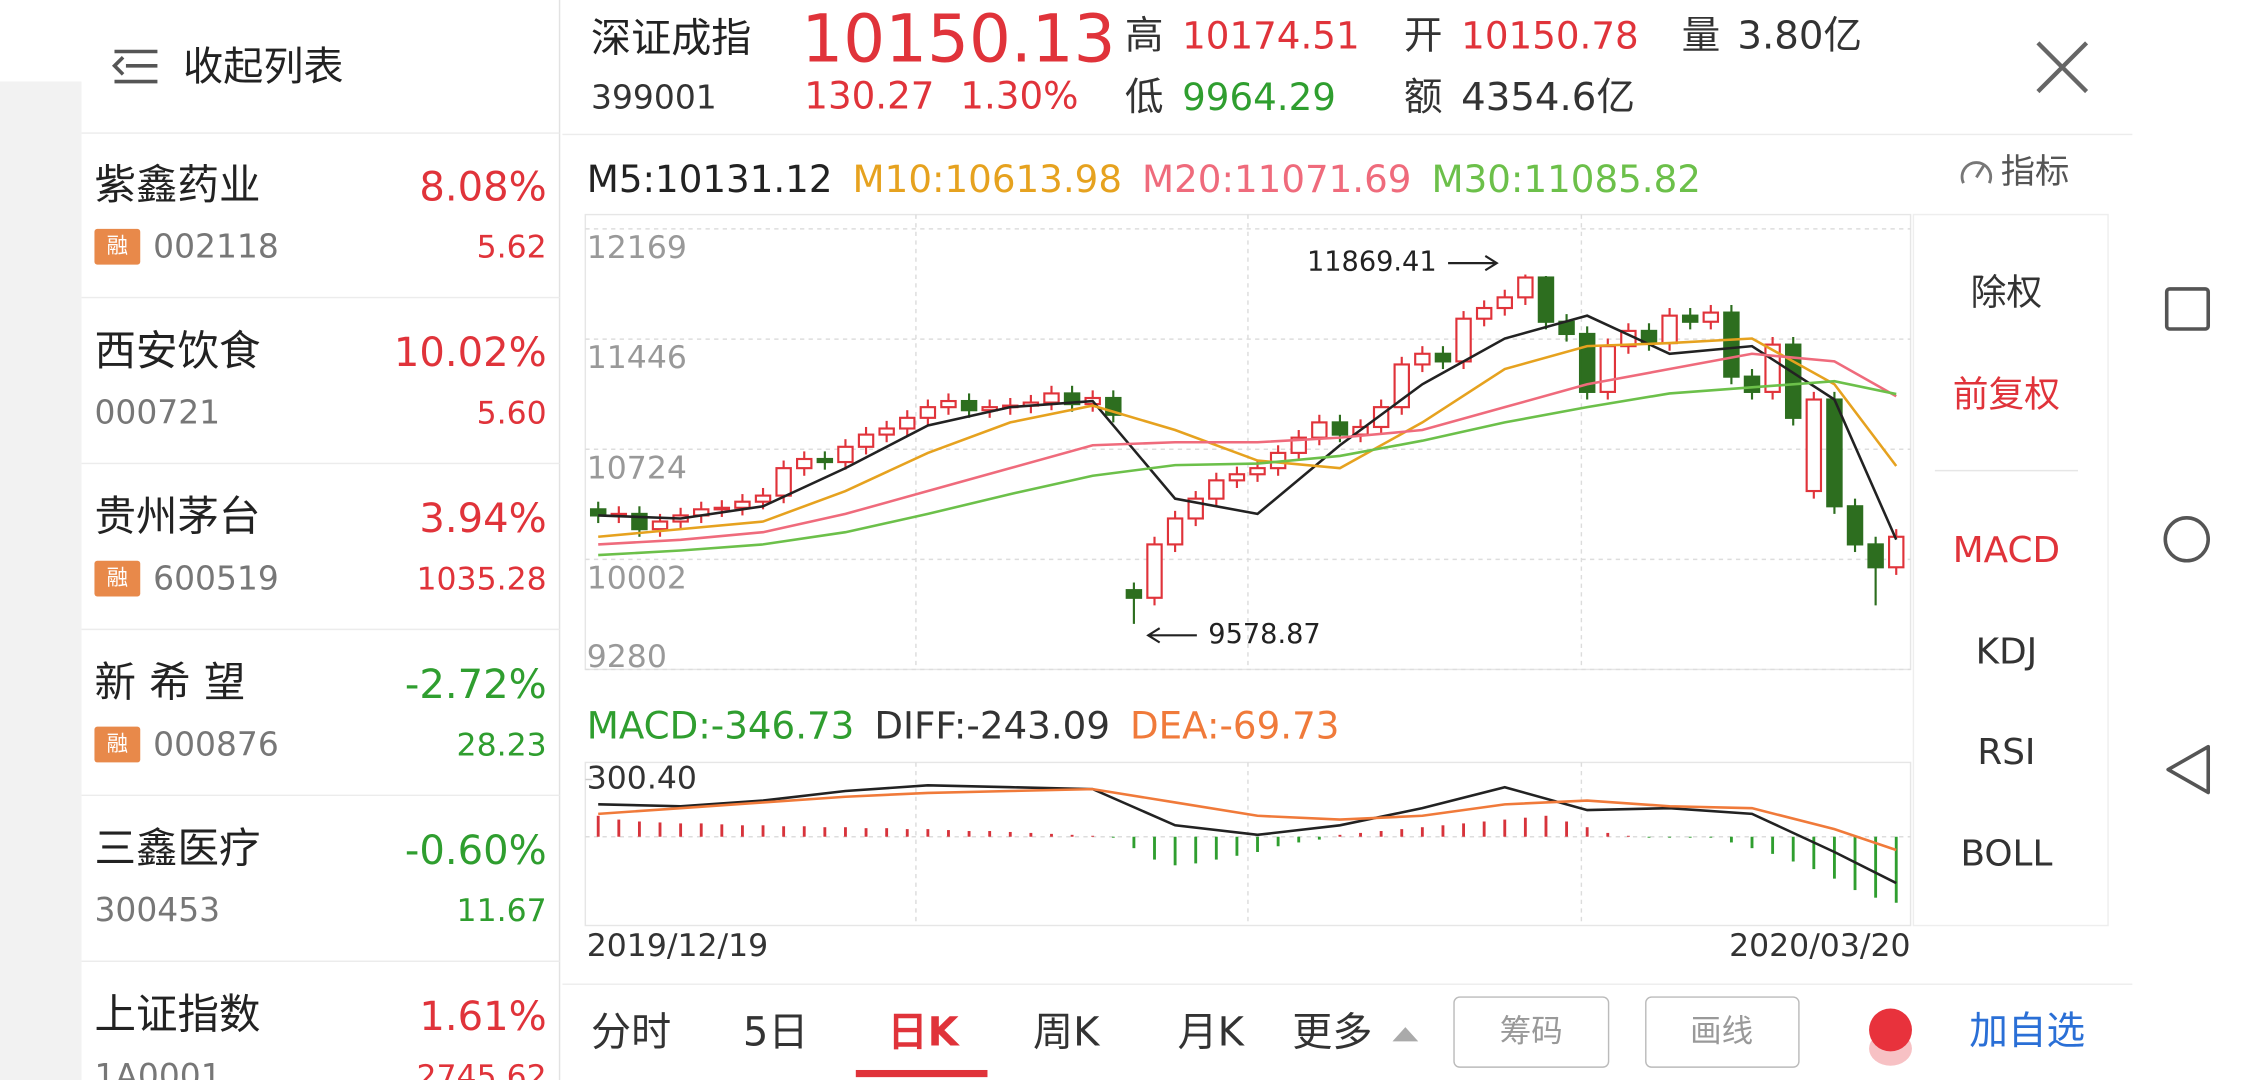 The width and height of the screenshot is (2244, 1080). I want to click on menu-item: MACD, so click(2006, 550).